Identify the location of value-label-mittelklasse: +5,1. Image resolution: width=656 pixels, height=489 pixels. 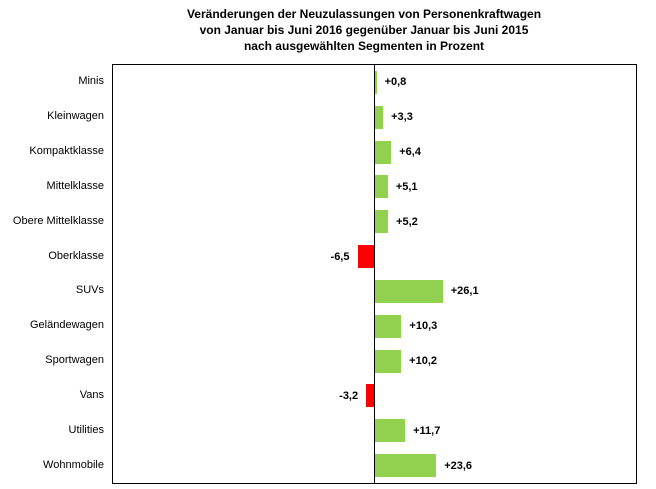
(406, 186).